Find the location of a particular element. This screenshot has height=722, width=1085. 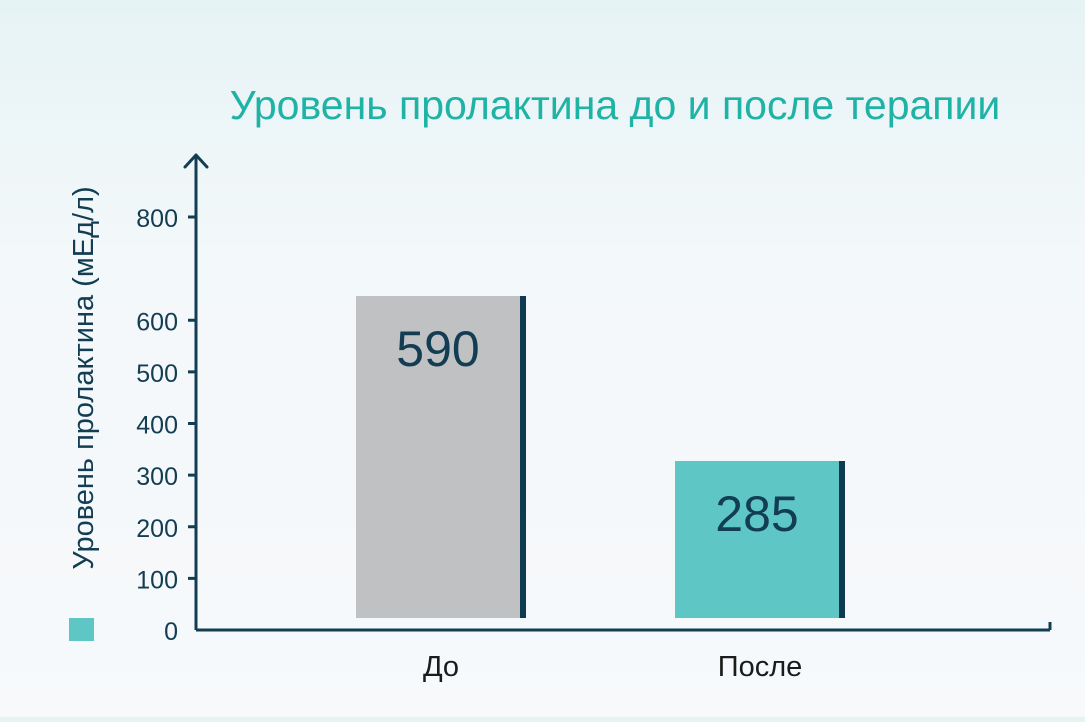

y-tick-label: 500 is located at coordinates (157, 374).